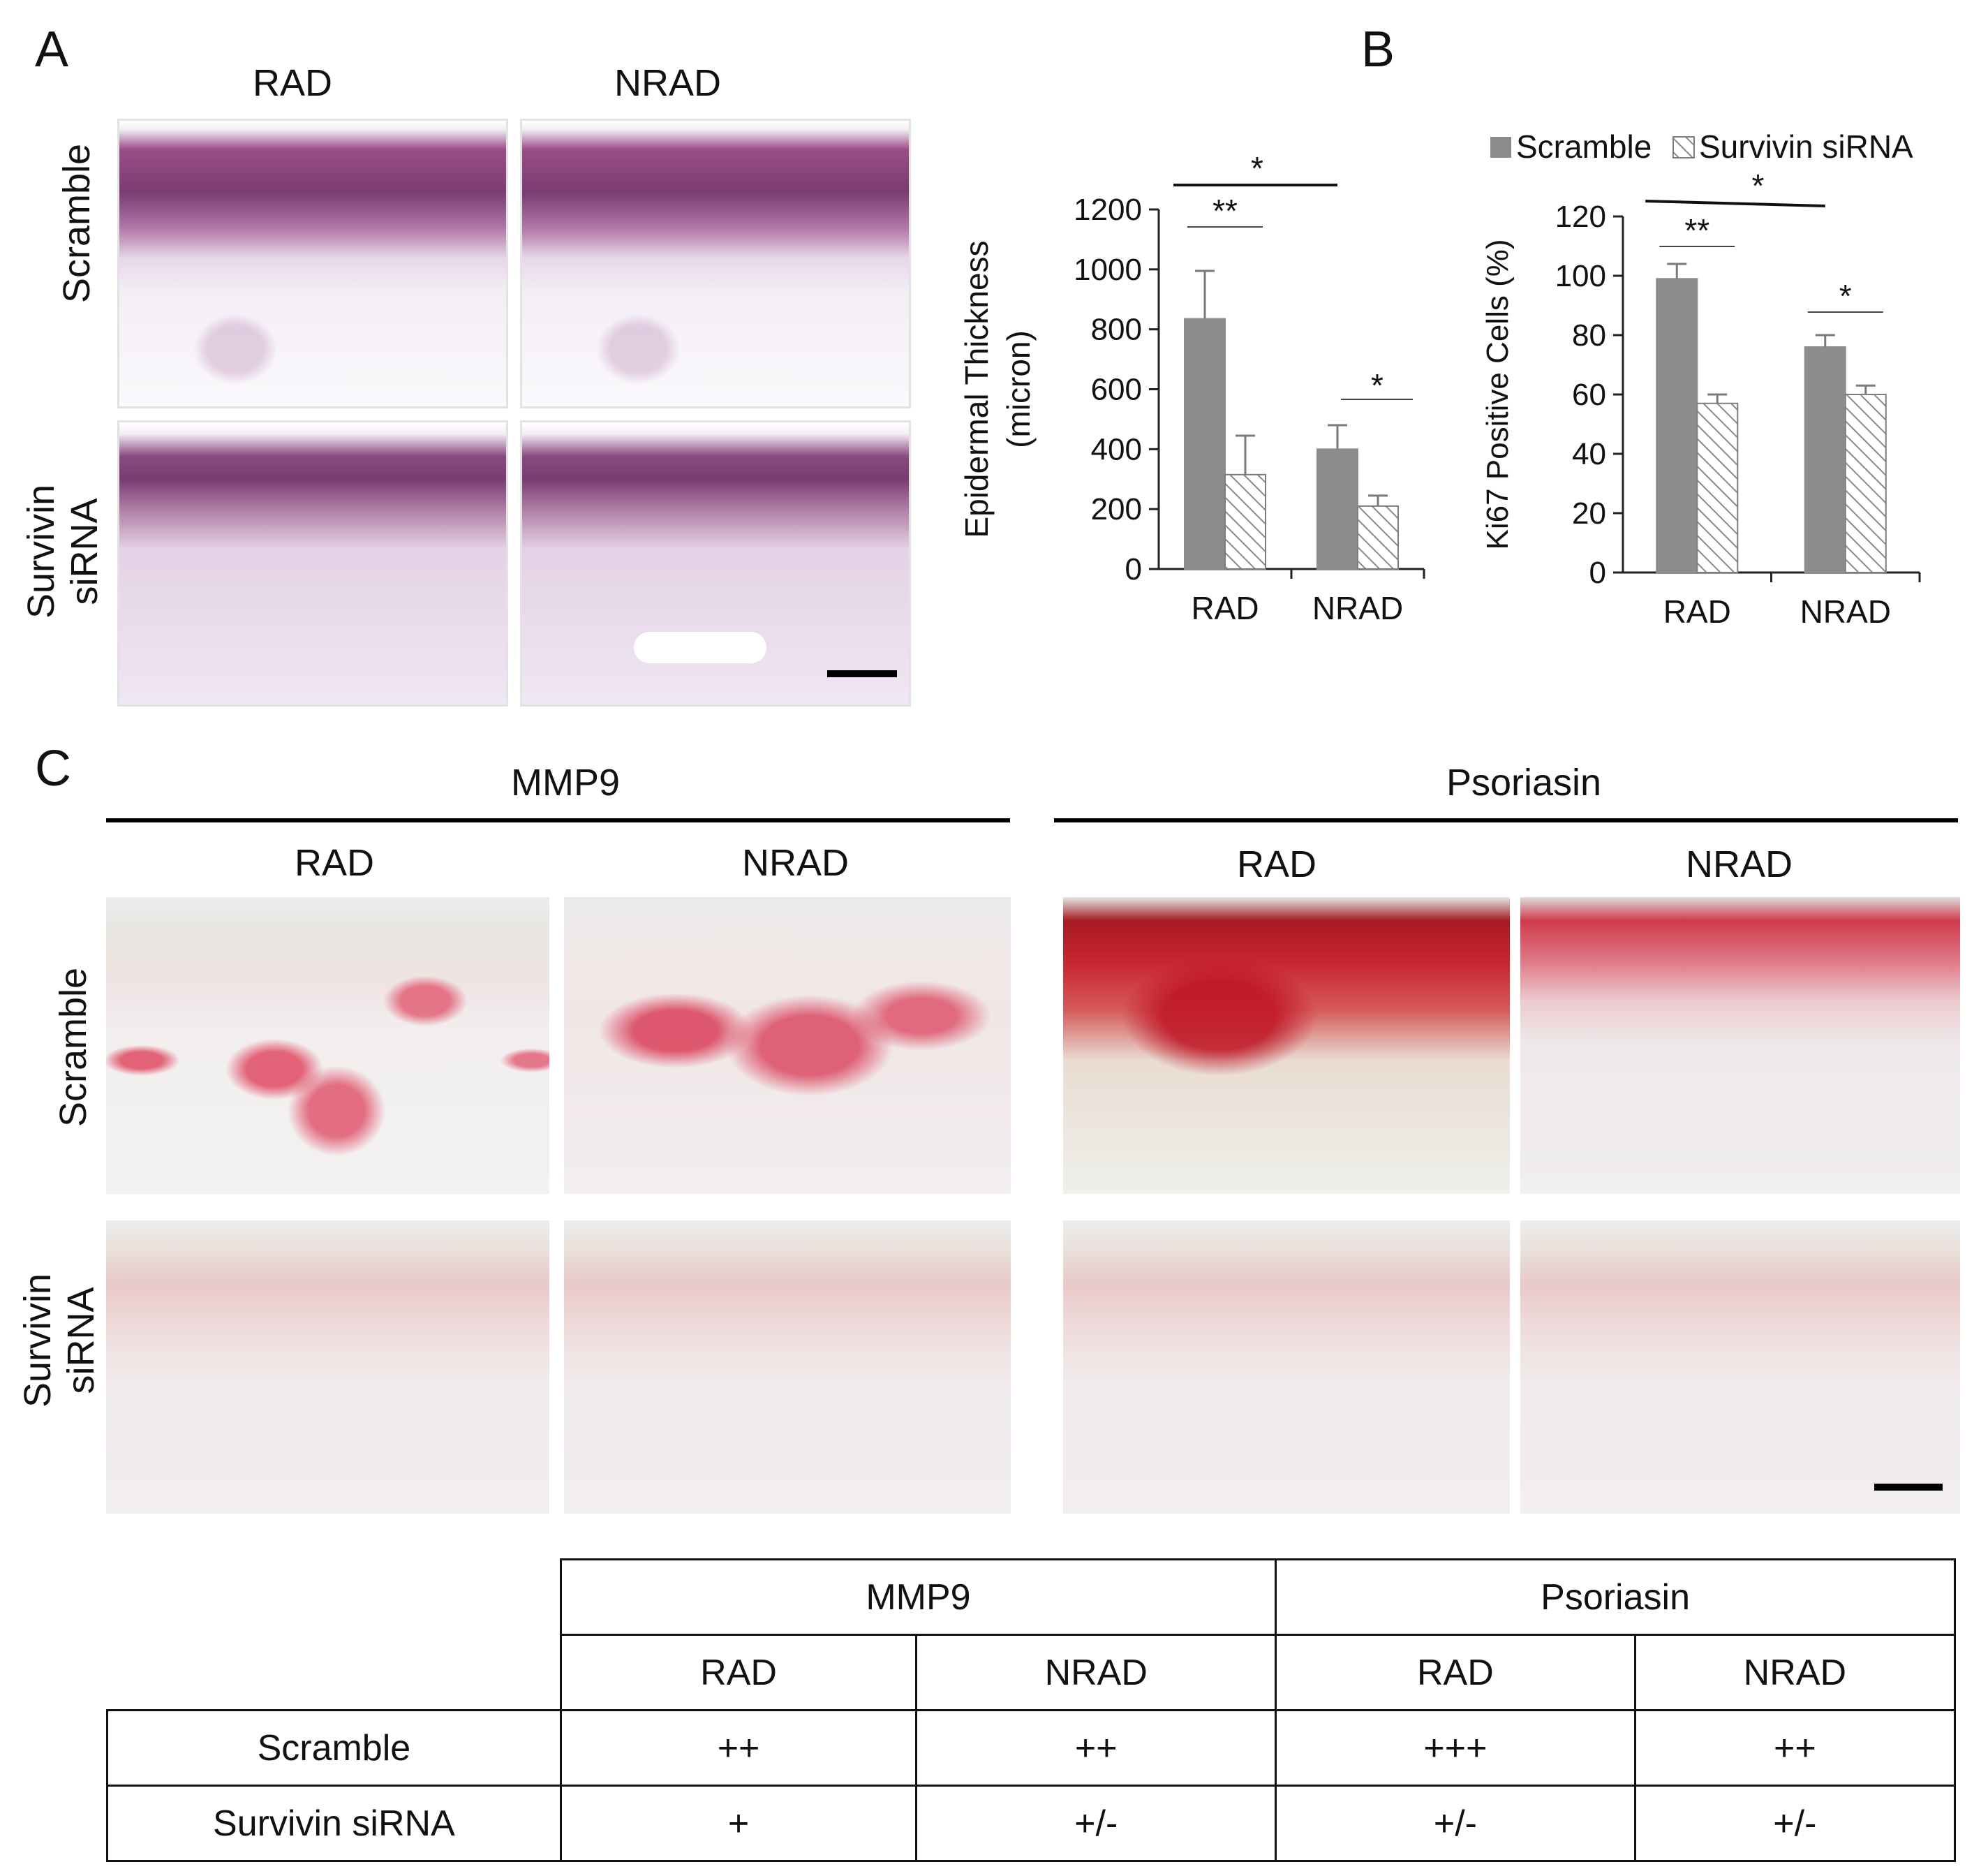 This screenshot has width=1988, height=1876. Describe the element at coordinates (41, 551) in the screenshot. I see `panel-a-row-sirna-line1: Survivin` at that location.